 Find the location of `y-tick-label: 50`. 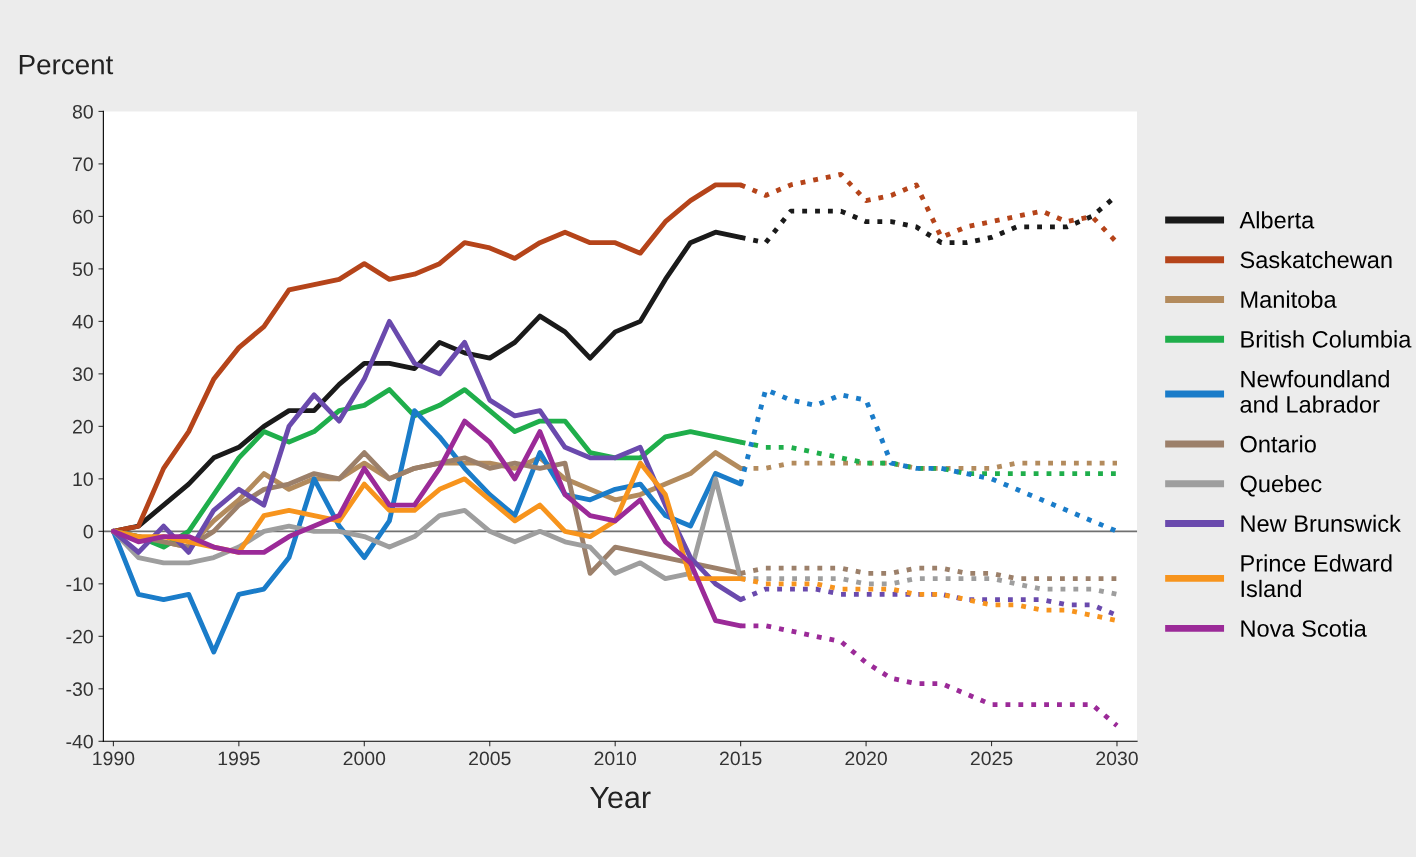

y-tick-label: 50 is located at coordinates (82, 269).